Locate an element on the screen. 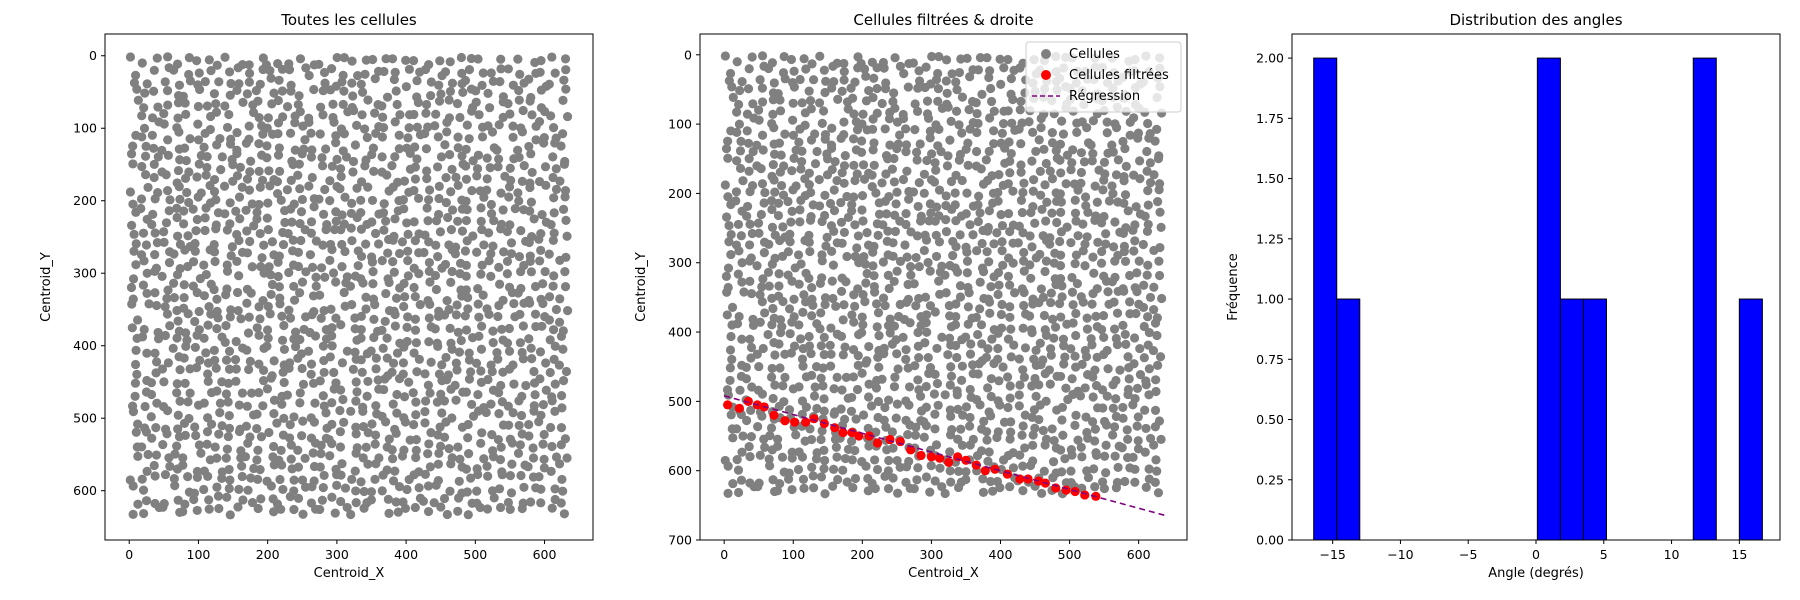 This screenshot has height=600, width=1800. histogram-bar is located at coordinates (1325, 299).